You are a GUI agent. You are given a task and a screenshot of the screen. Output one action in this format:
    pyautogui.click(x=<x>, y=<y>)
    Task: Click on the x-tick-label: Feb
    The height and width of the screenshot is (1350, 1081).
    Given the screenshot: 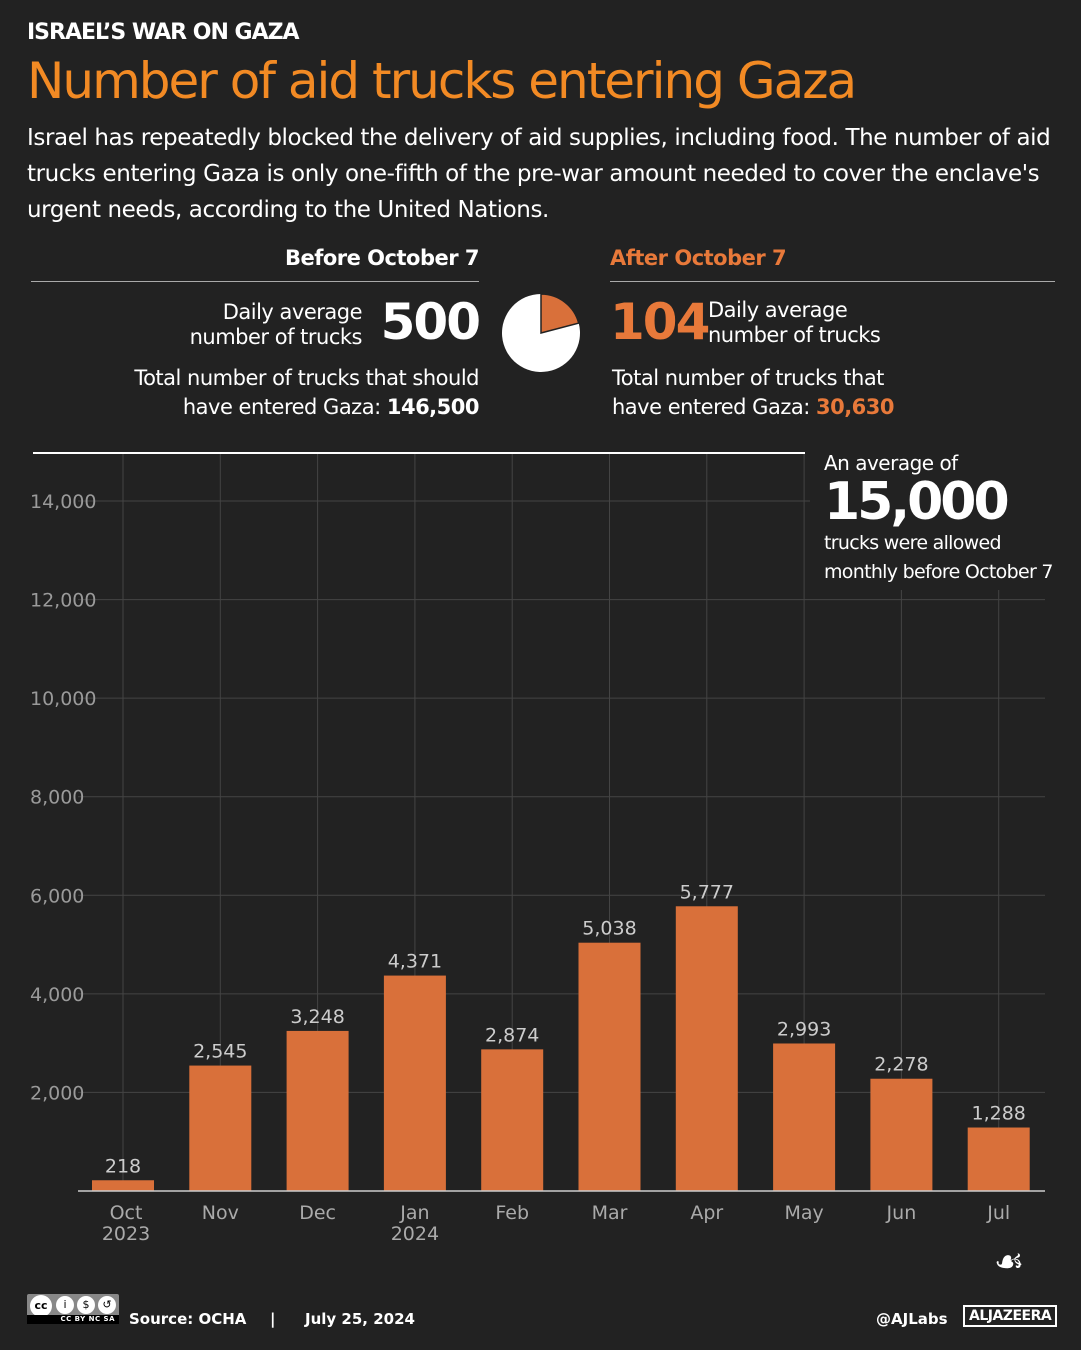 What is the action you would take?
    pyautogui.click(x=512, y=1213)
    